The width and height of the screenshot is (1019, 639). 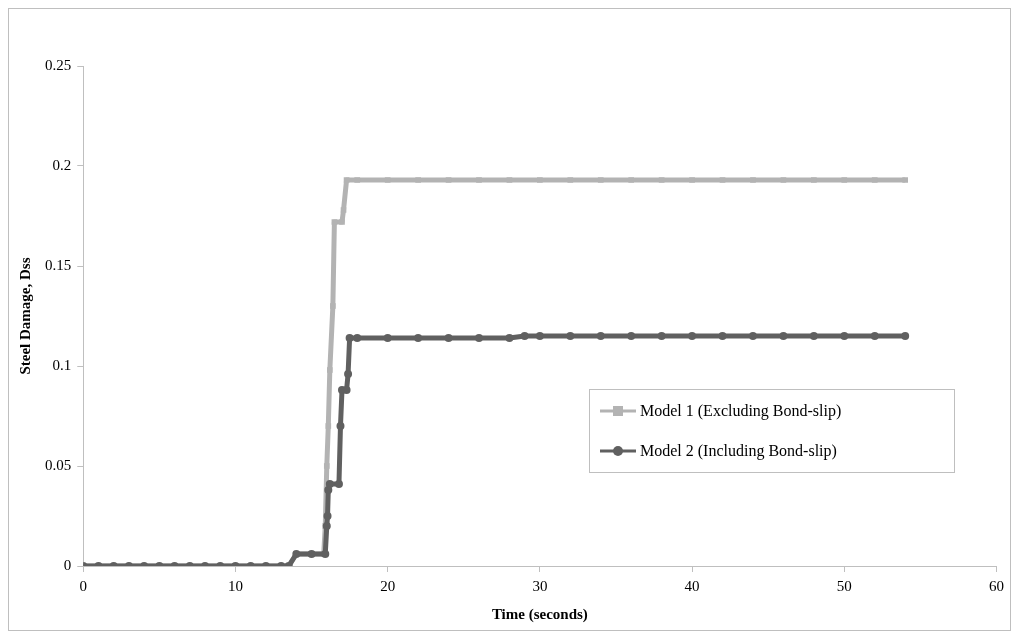 I want to click on x-tick-label: 20, so click(x=388, y=585).